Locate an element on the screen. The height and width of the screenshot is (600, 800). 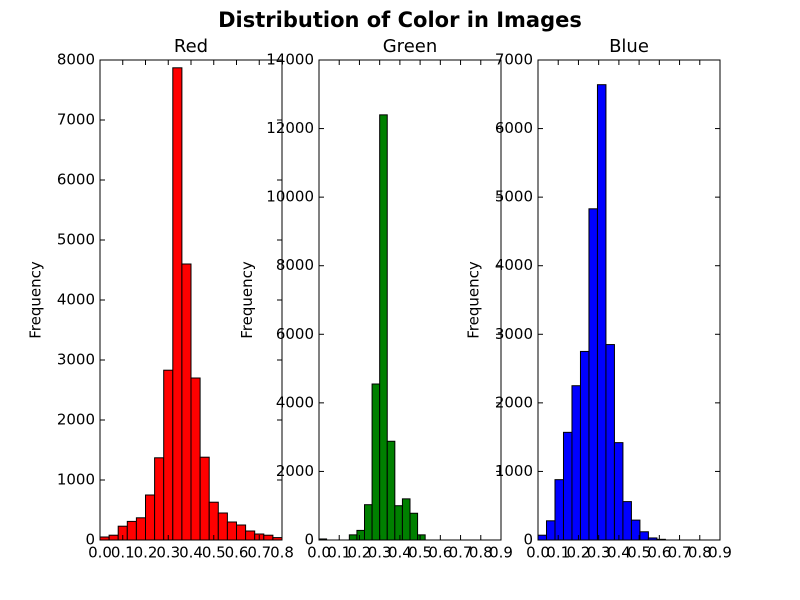
figure-title: Distribution of Color in Images is located at coordinates (400, 20).